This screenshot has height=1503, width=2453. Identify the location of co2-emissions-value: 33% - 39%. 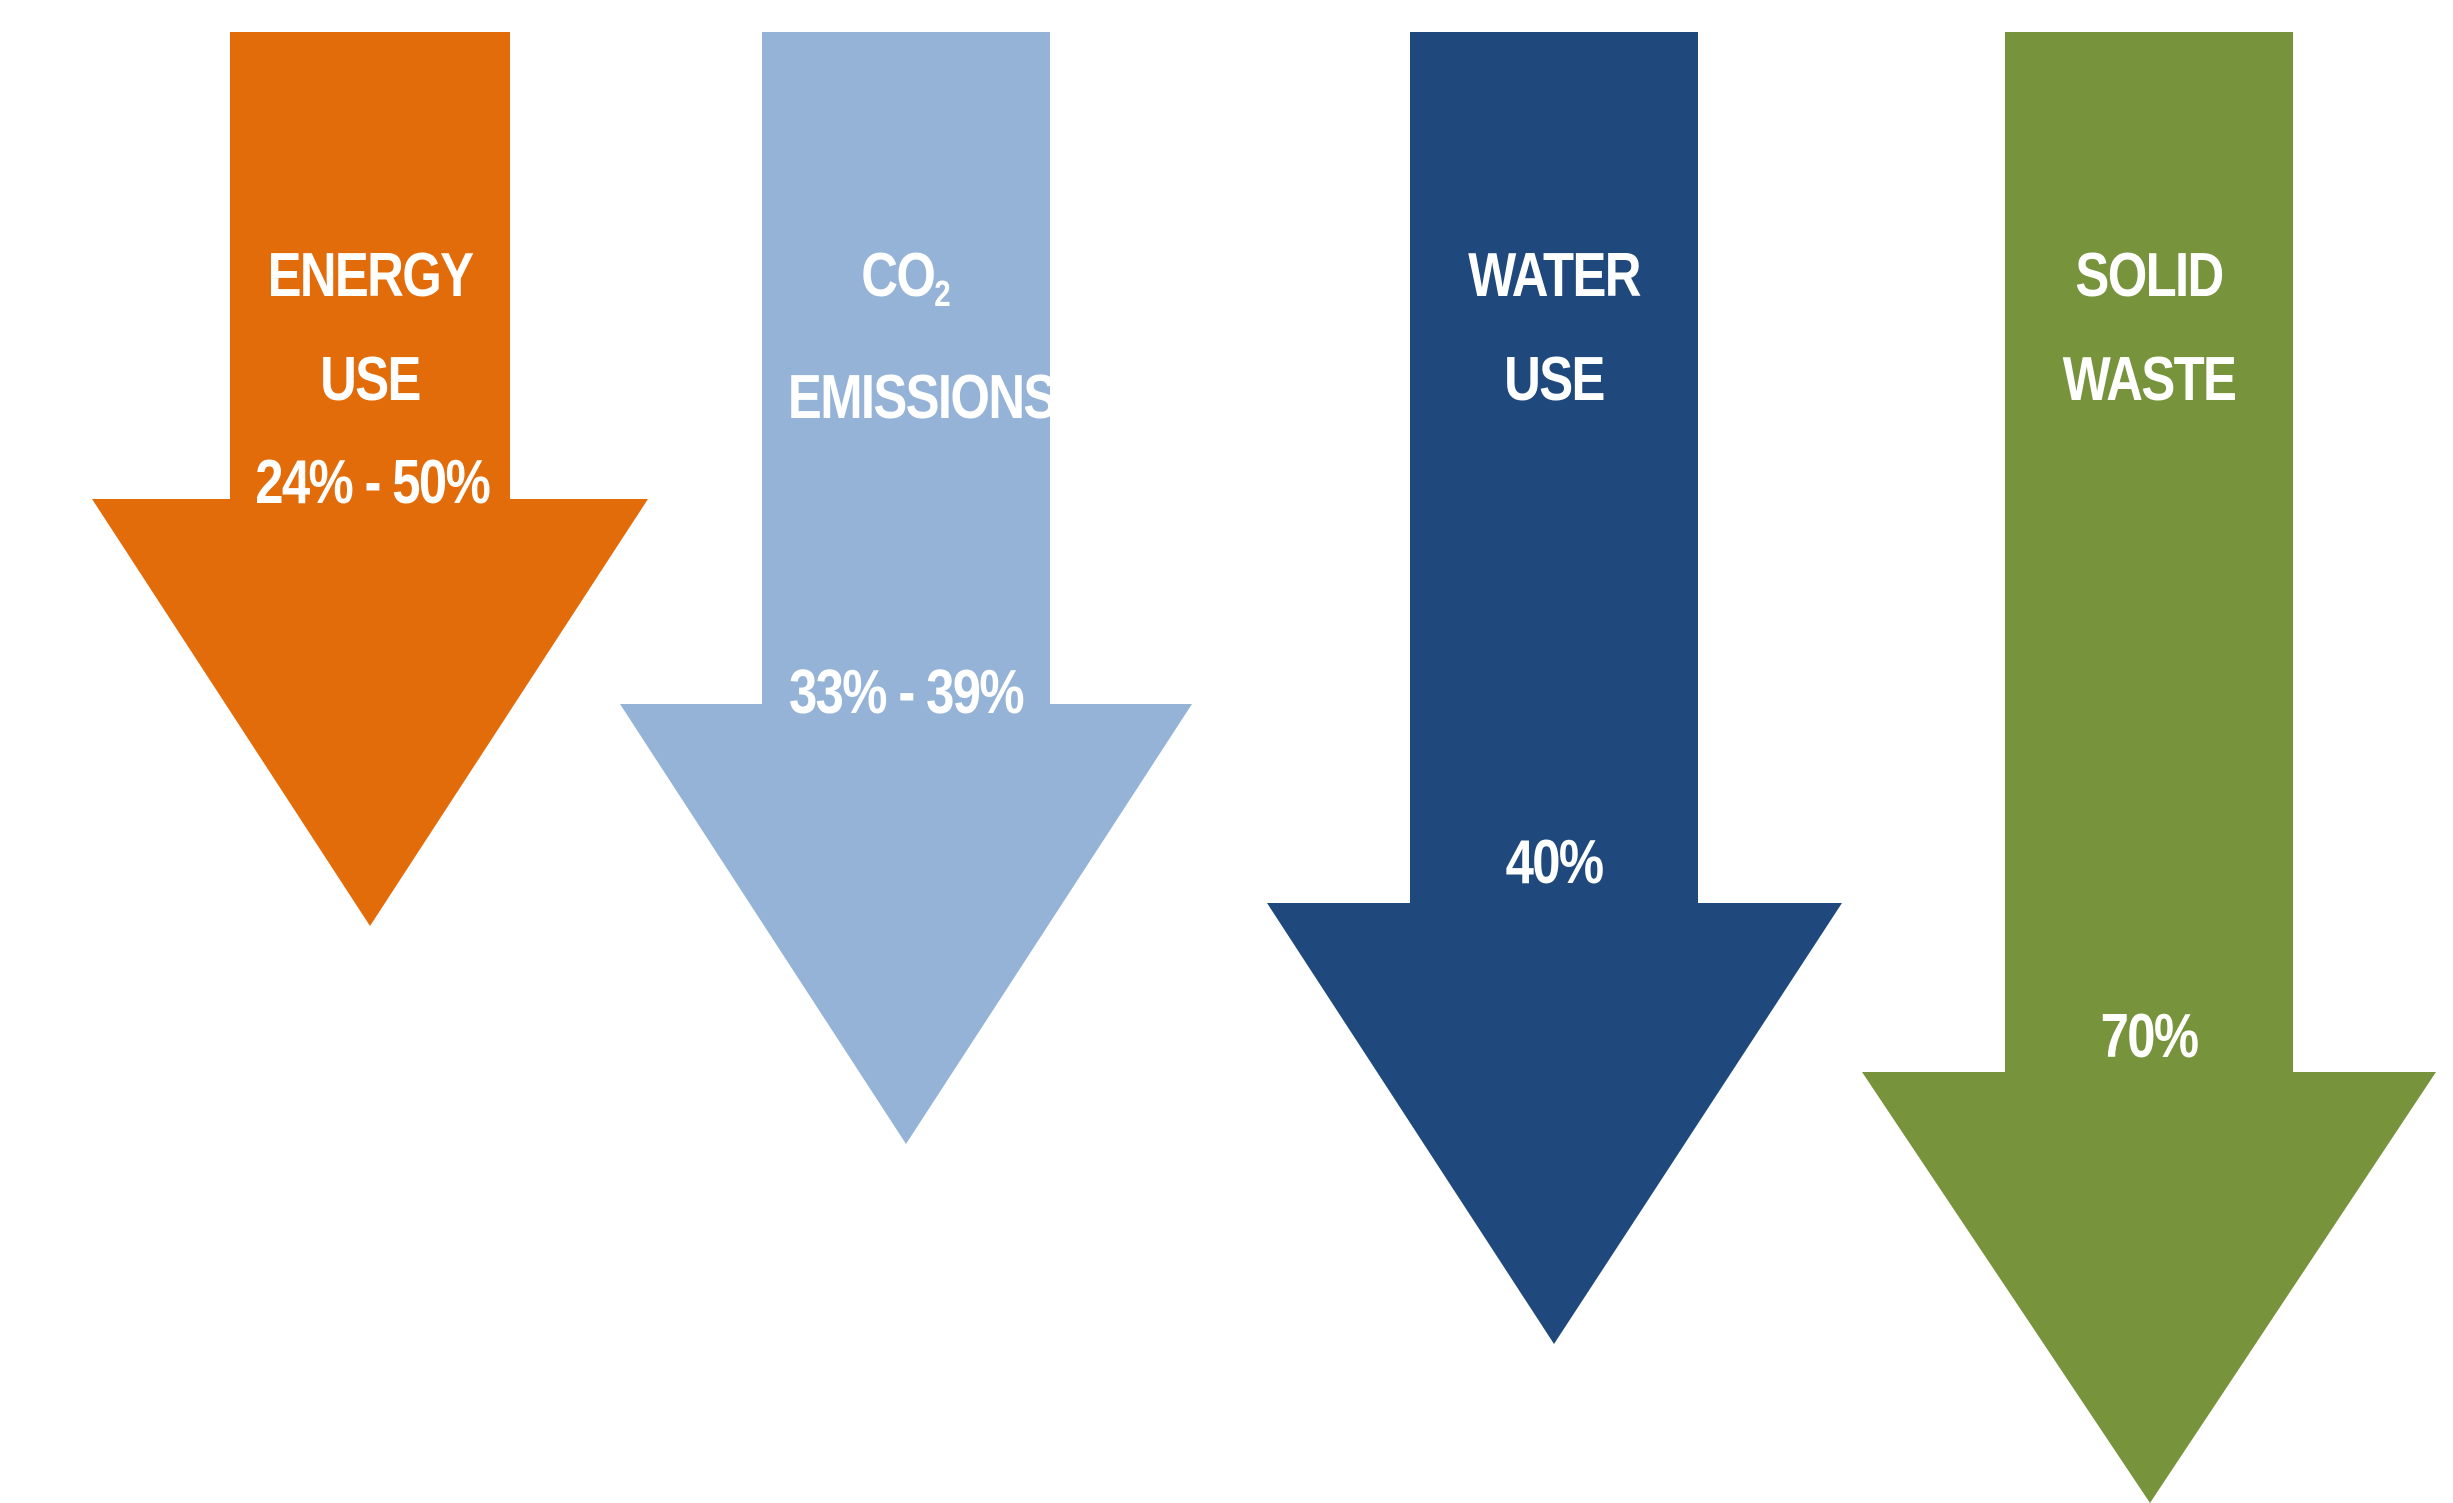
(907, 692).